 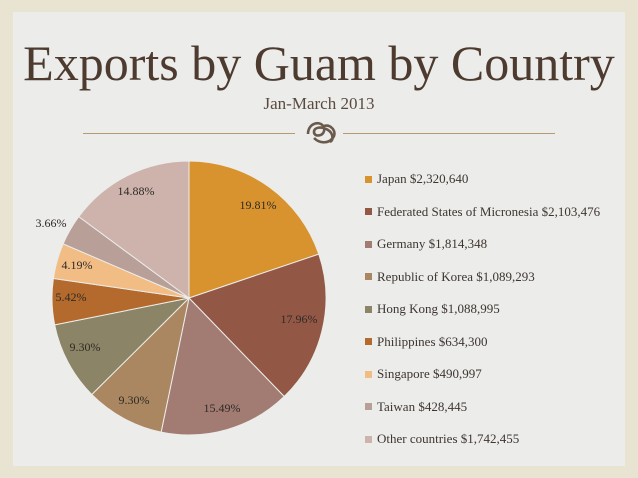 I want to click on legend-item: Hong Kong $1,088,995, so click(x=482, y=309).